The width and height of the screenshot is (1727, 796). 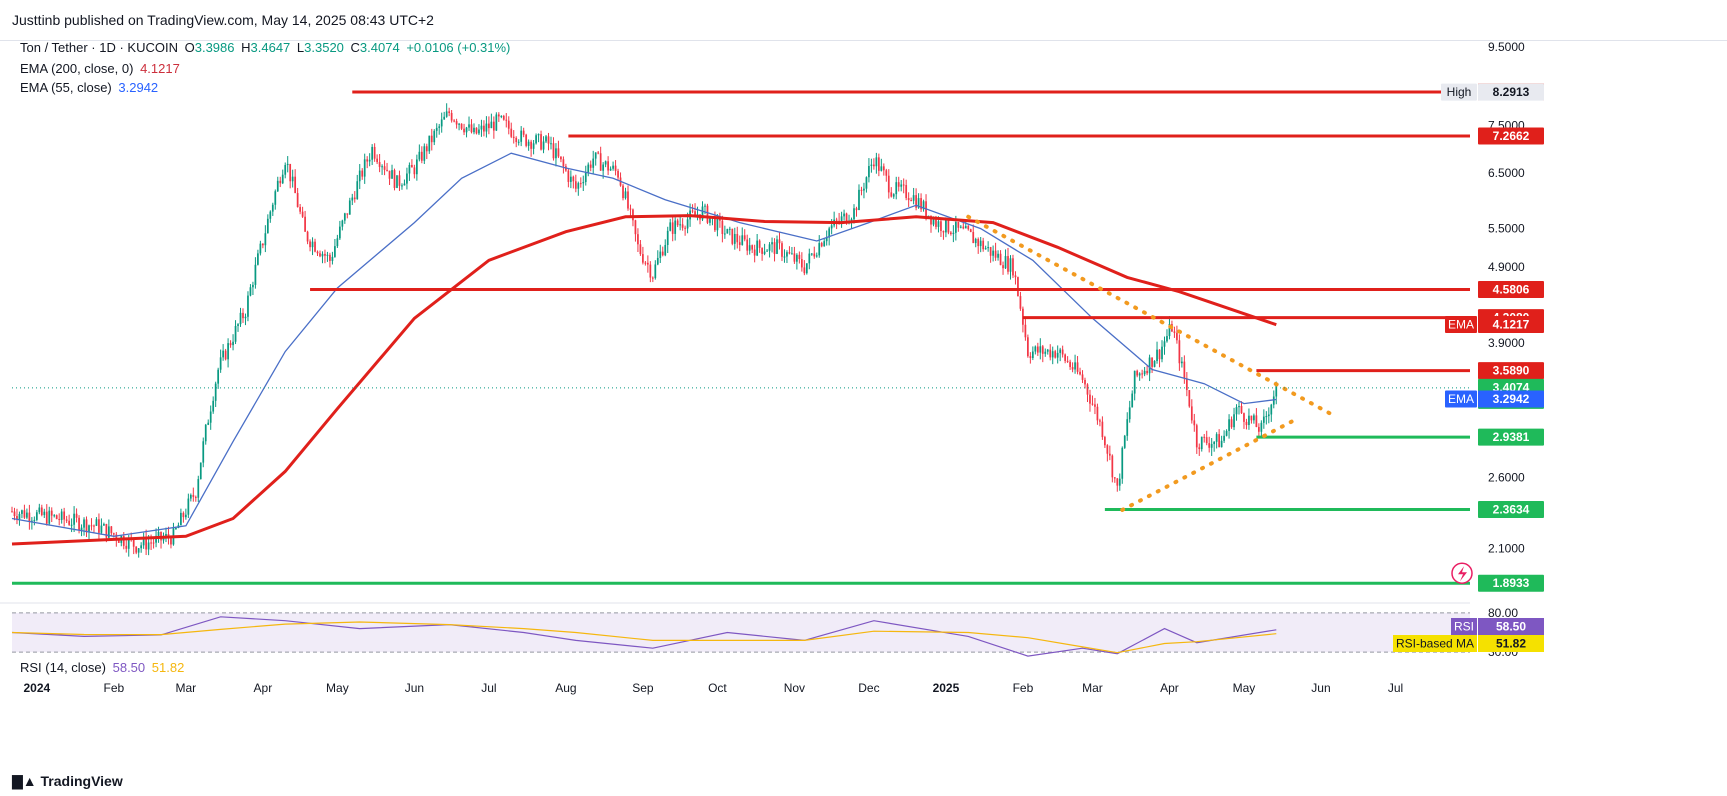 What do you see at coordinates (458, 47) in the screenshot?
I see `change-value: +0.0106 (+0.31%)` at bounding box center [458, 47].